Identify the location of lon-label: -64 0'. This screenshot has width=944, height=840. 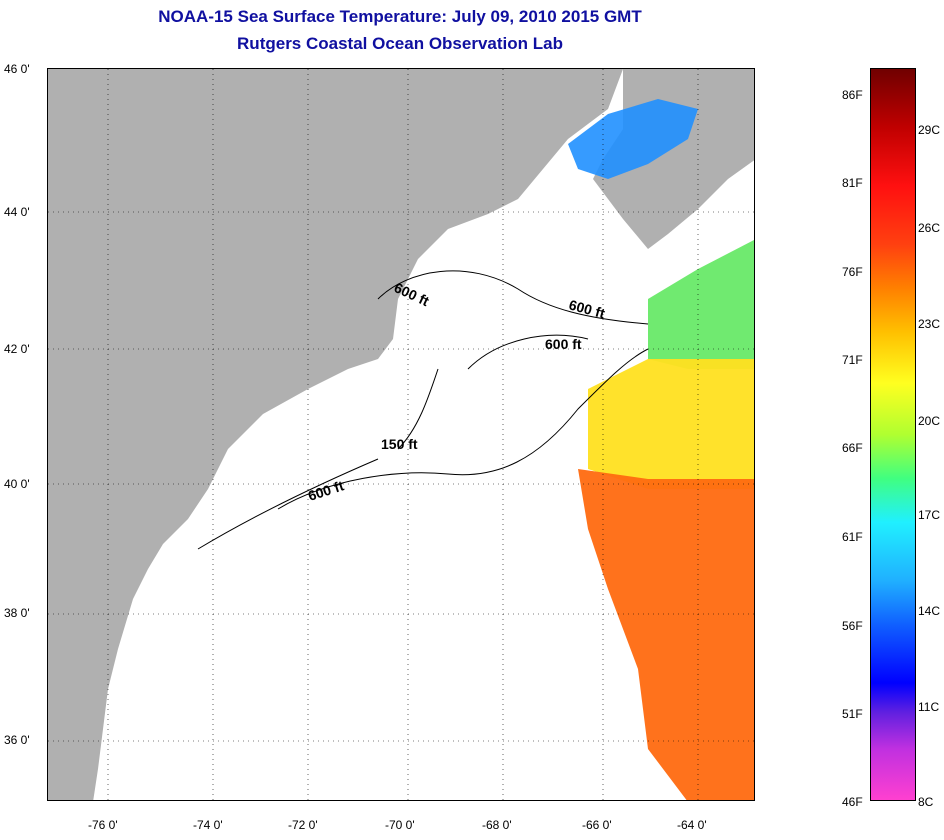
(692, 825).